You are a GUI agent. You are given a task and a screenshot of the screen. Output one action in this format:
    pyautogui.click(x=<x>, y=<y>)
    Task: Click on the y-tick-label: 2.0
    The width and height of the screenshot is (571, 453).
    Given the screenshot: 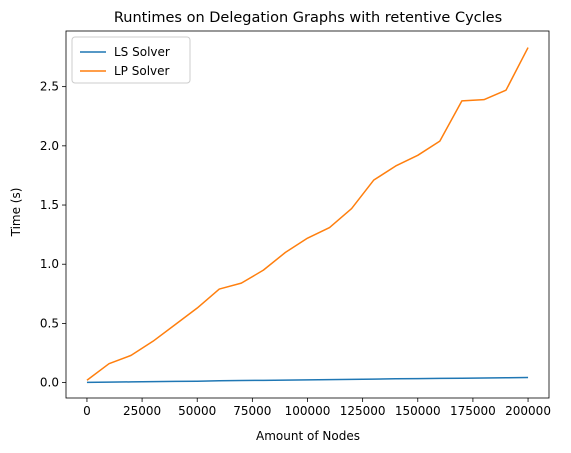 What is the action you would take?
    pyautogui.click(x=49, y=146)
    